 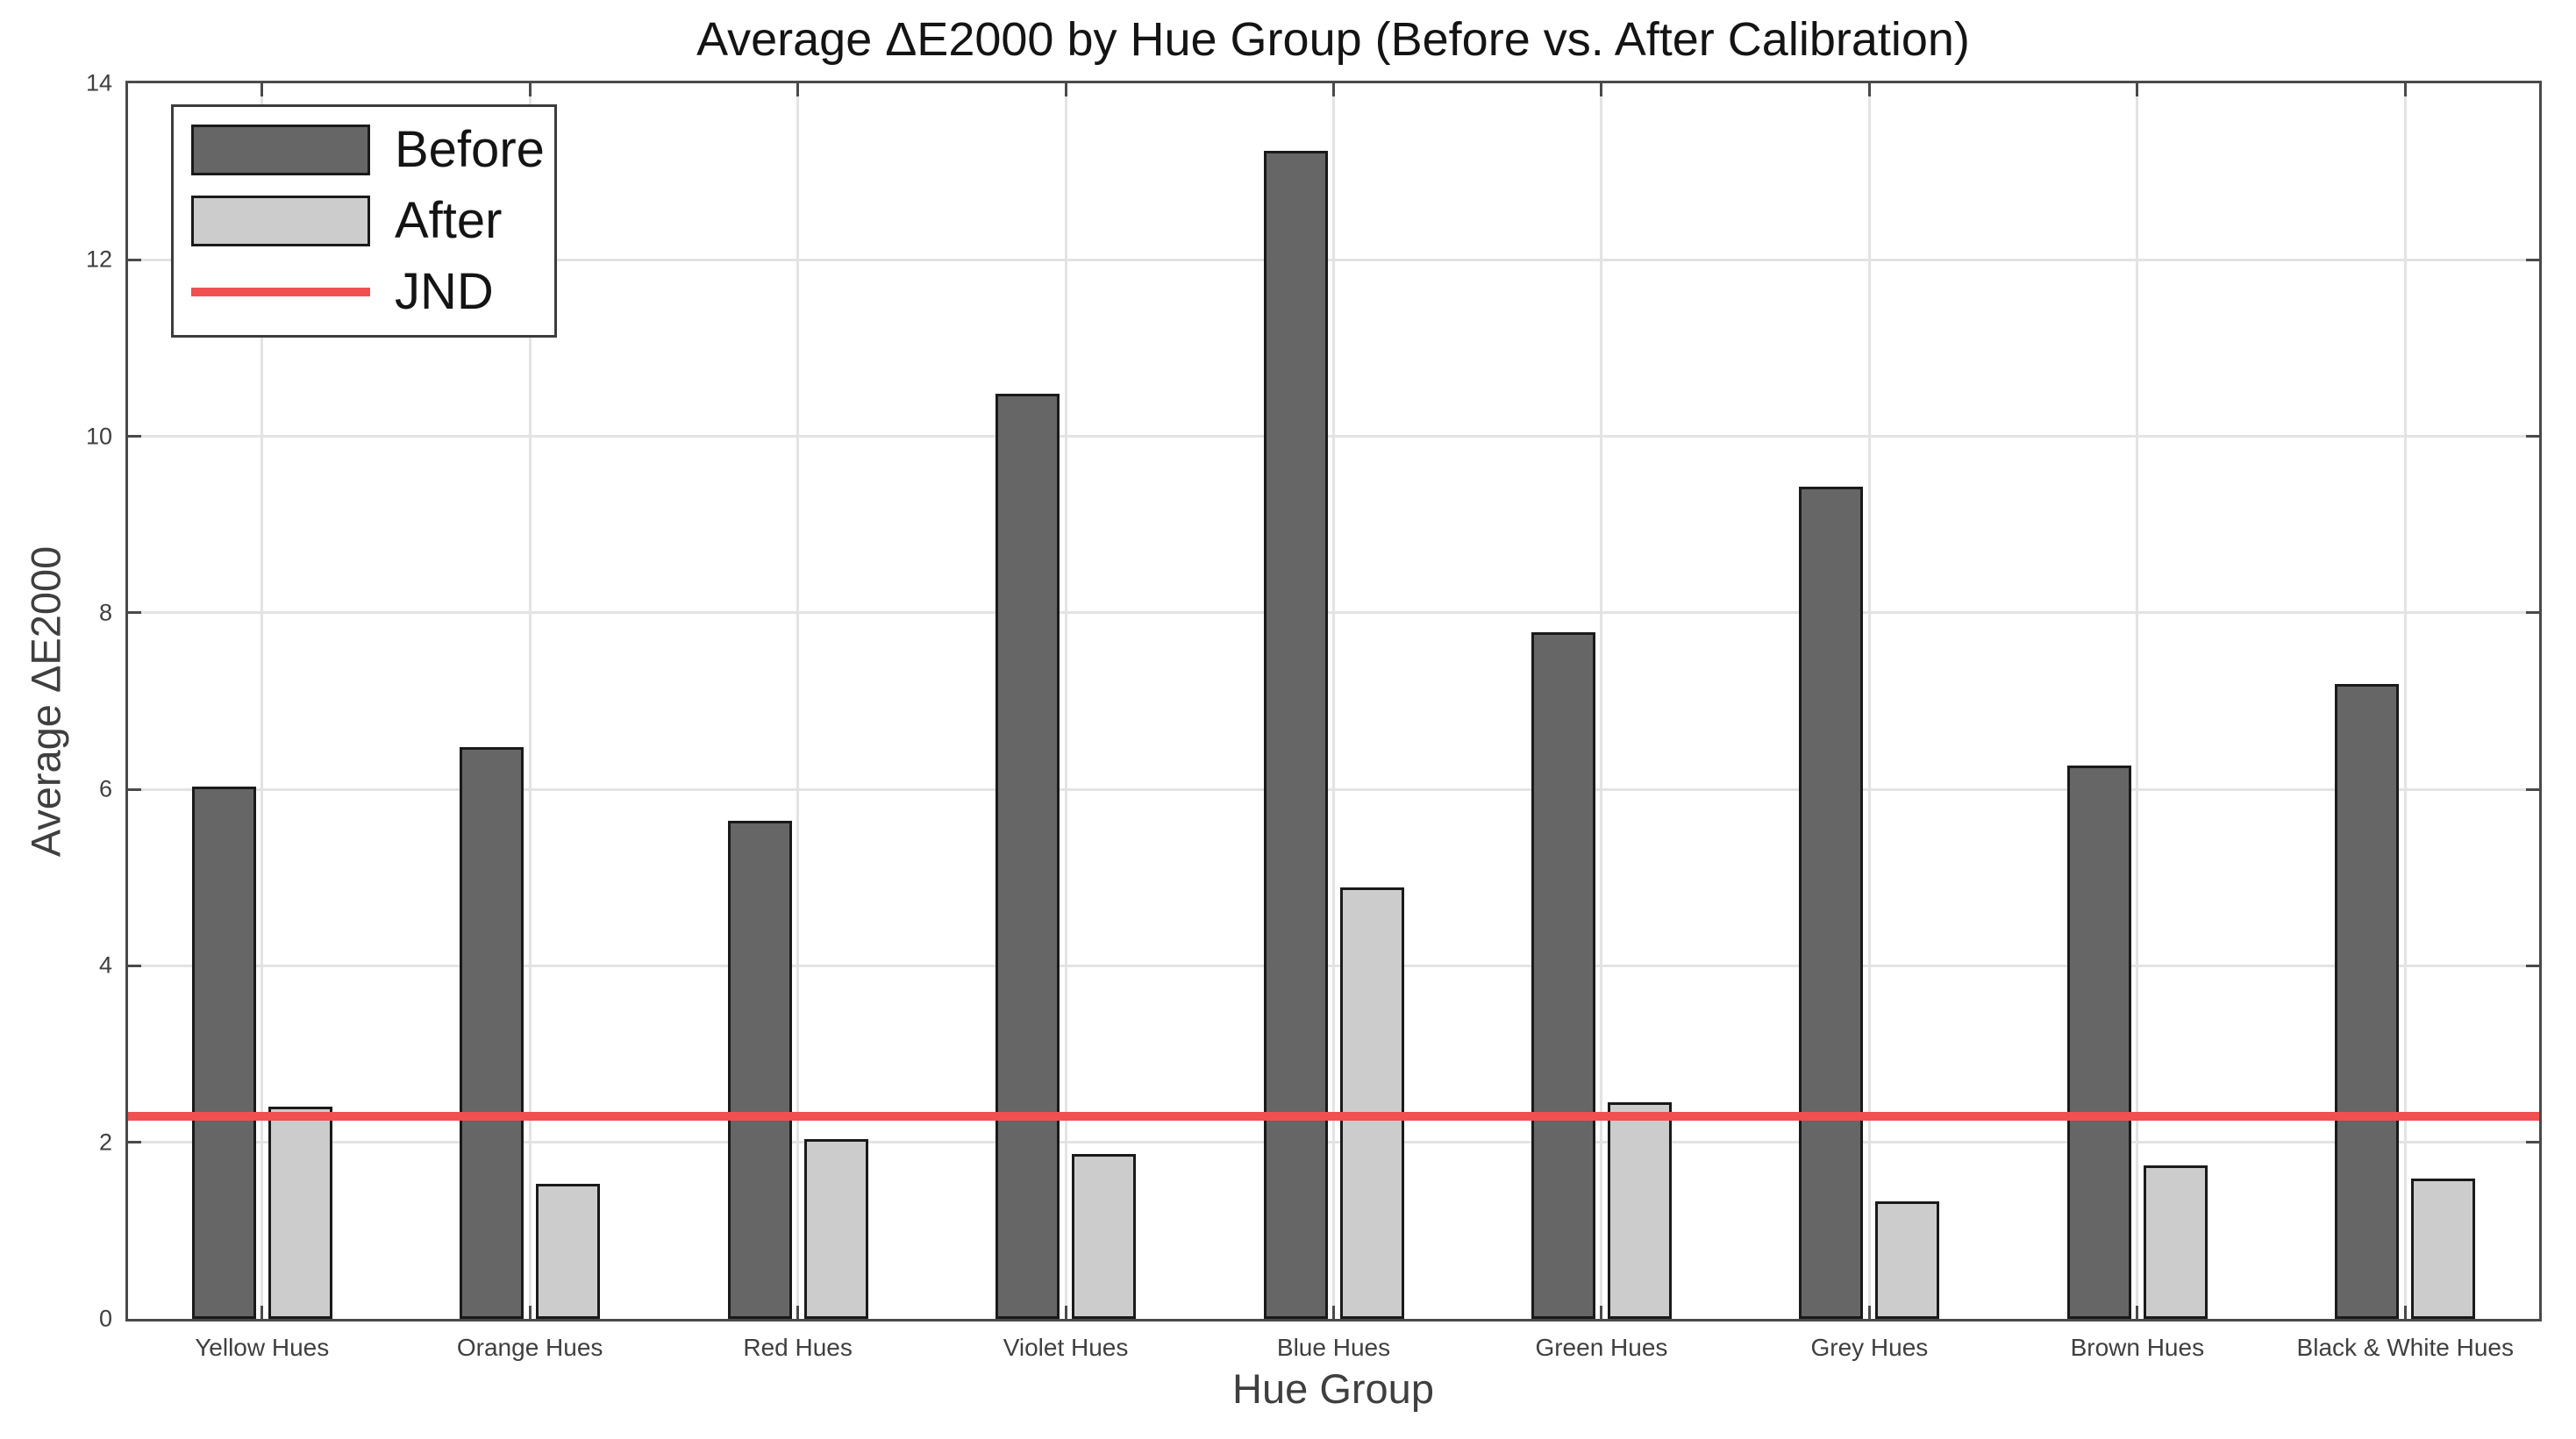 I want to click on x-tick-label: Black & White Hues, so click(x=2405, y=1347).